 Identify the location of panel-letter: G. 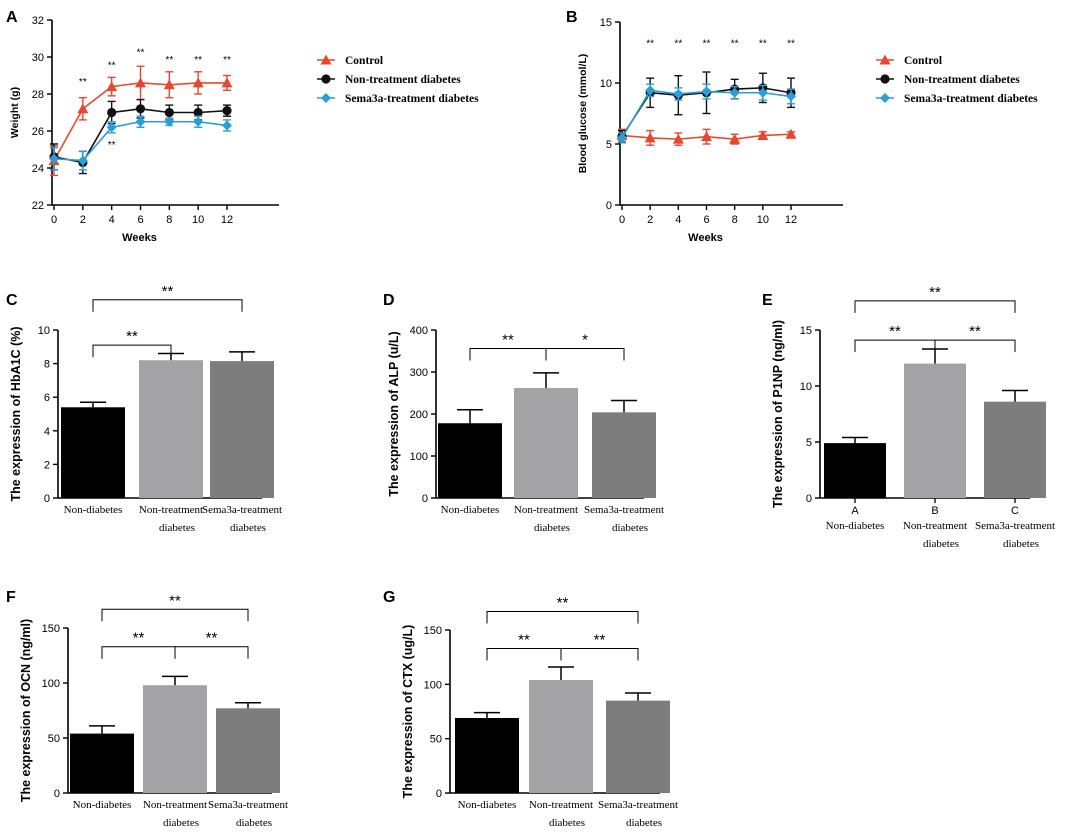
(389, 597).